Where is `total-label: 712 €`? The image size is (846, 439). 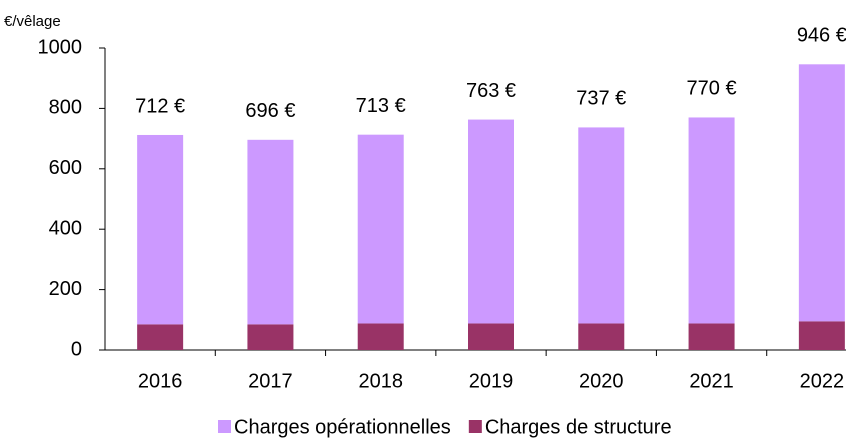 total-label: 712 € is located at coordinates (160, 106).